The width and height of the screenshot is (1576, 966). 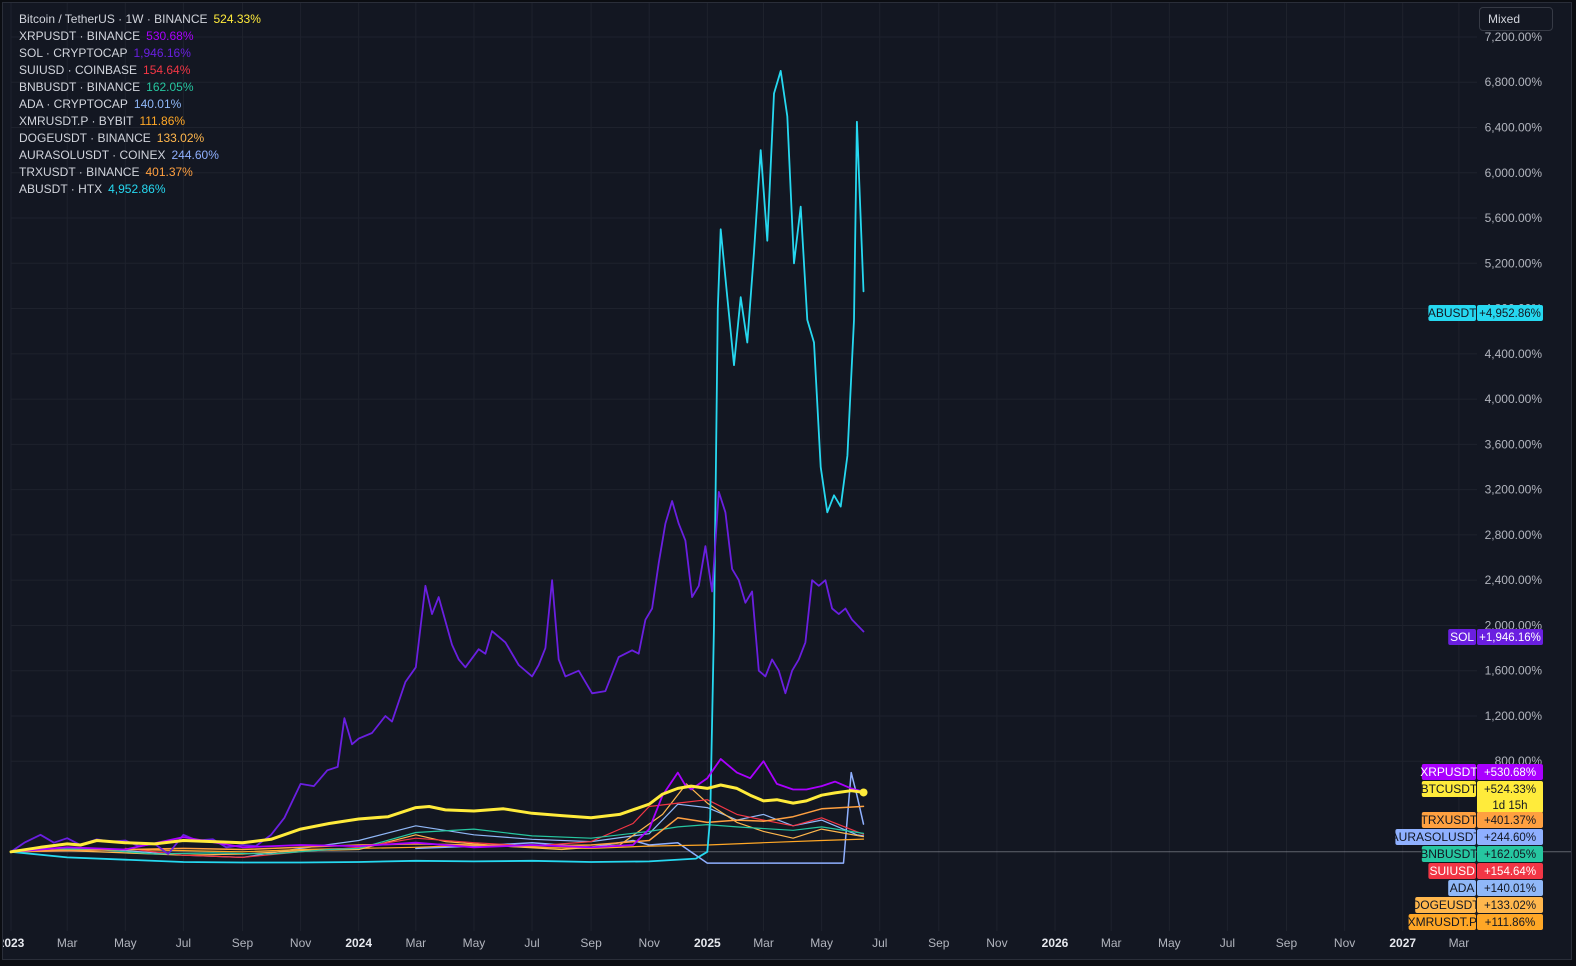 I want to click on y-tick-label: 1,200.00%, so click(x=1514, y=716).